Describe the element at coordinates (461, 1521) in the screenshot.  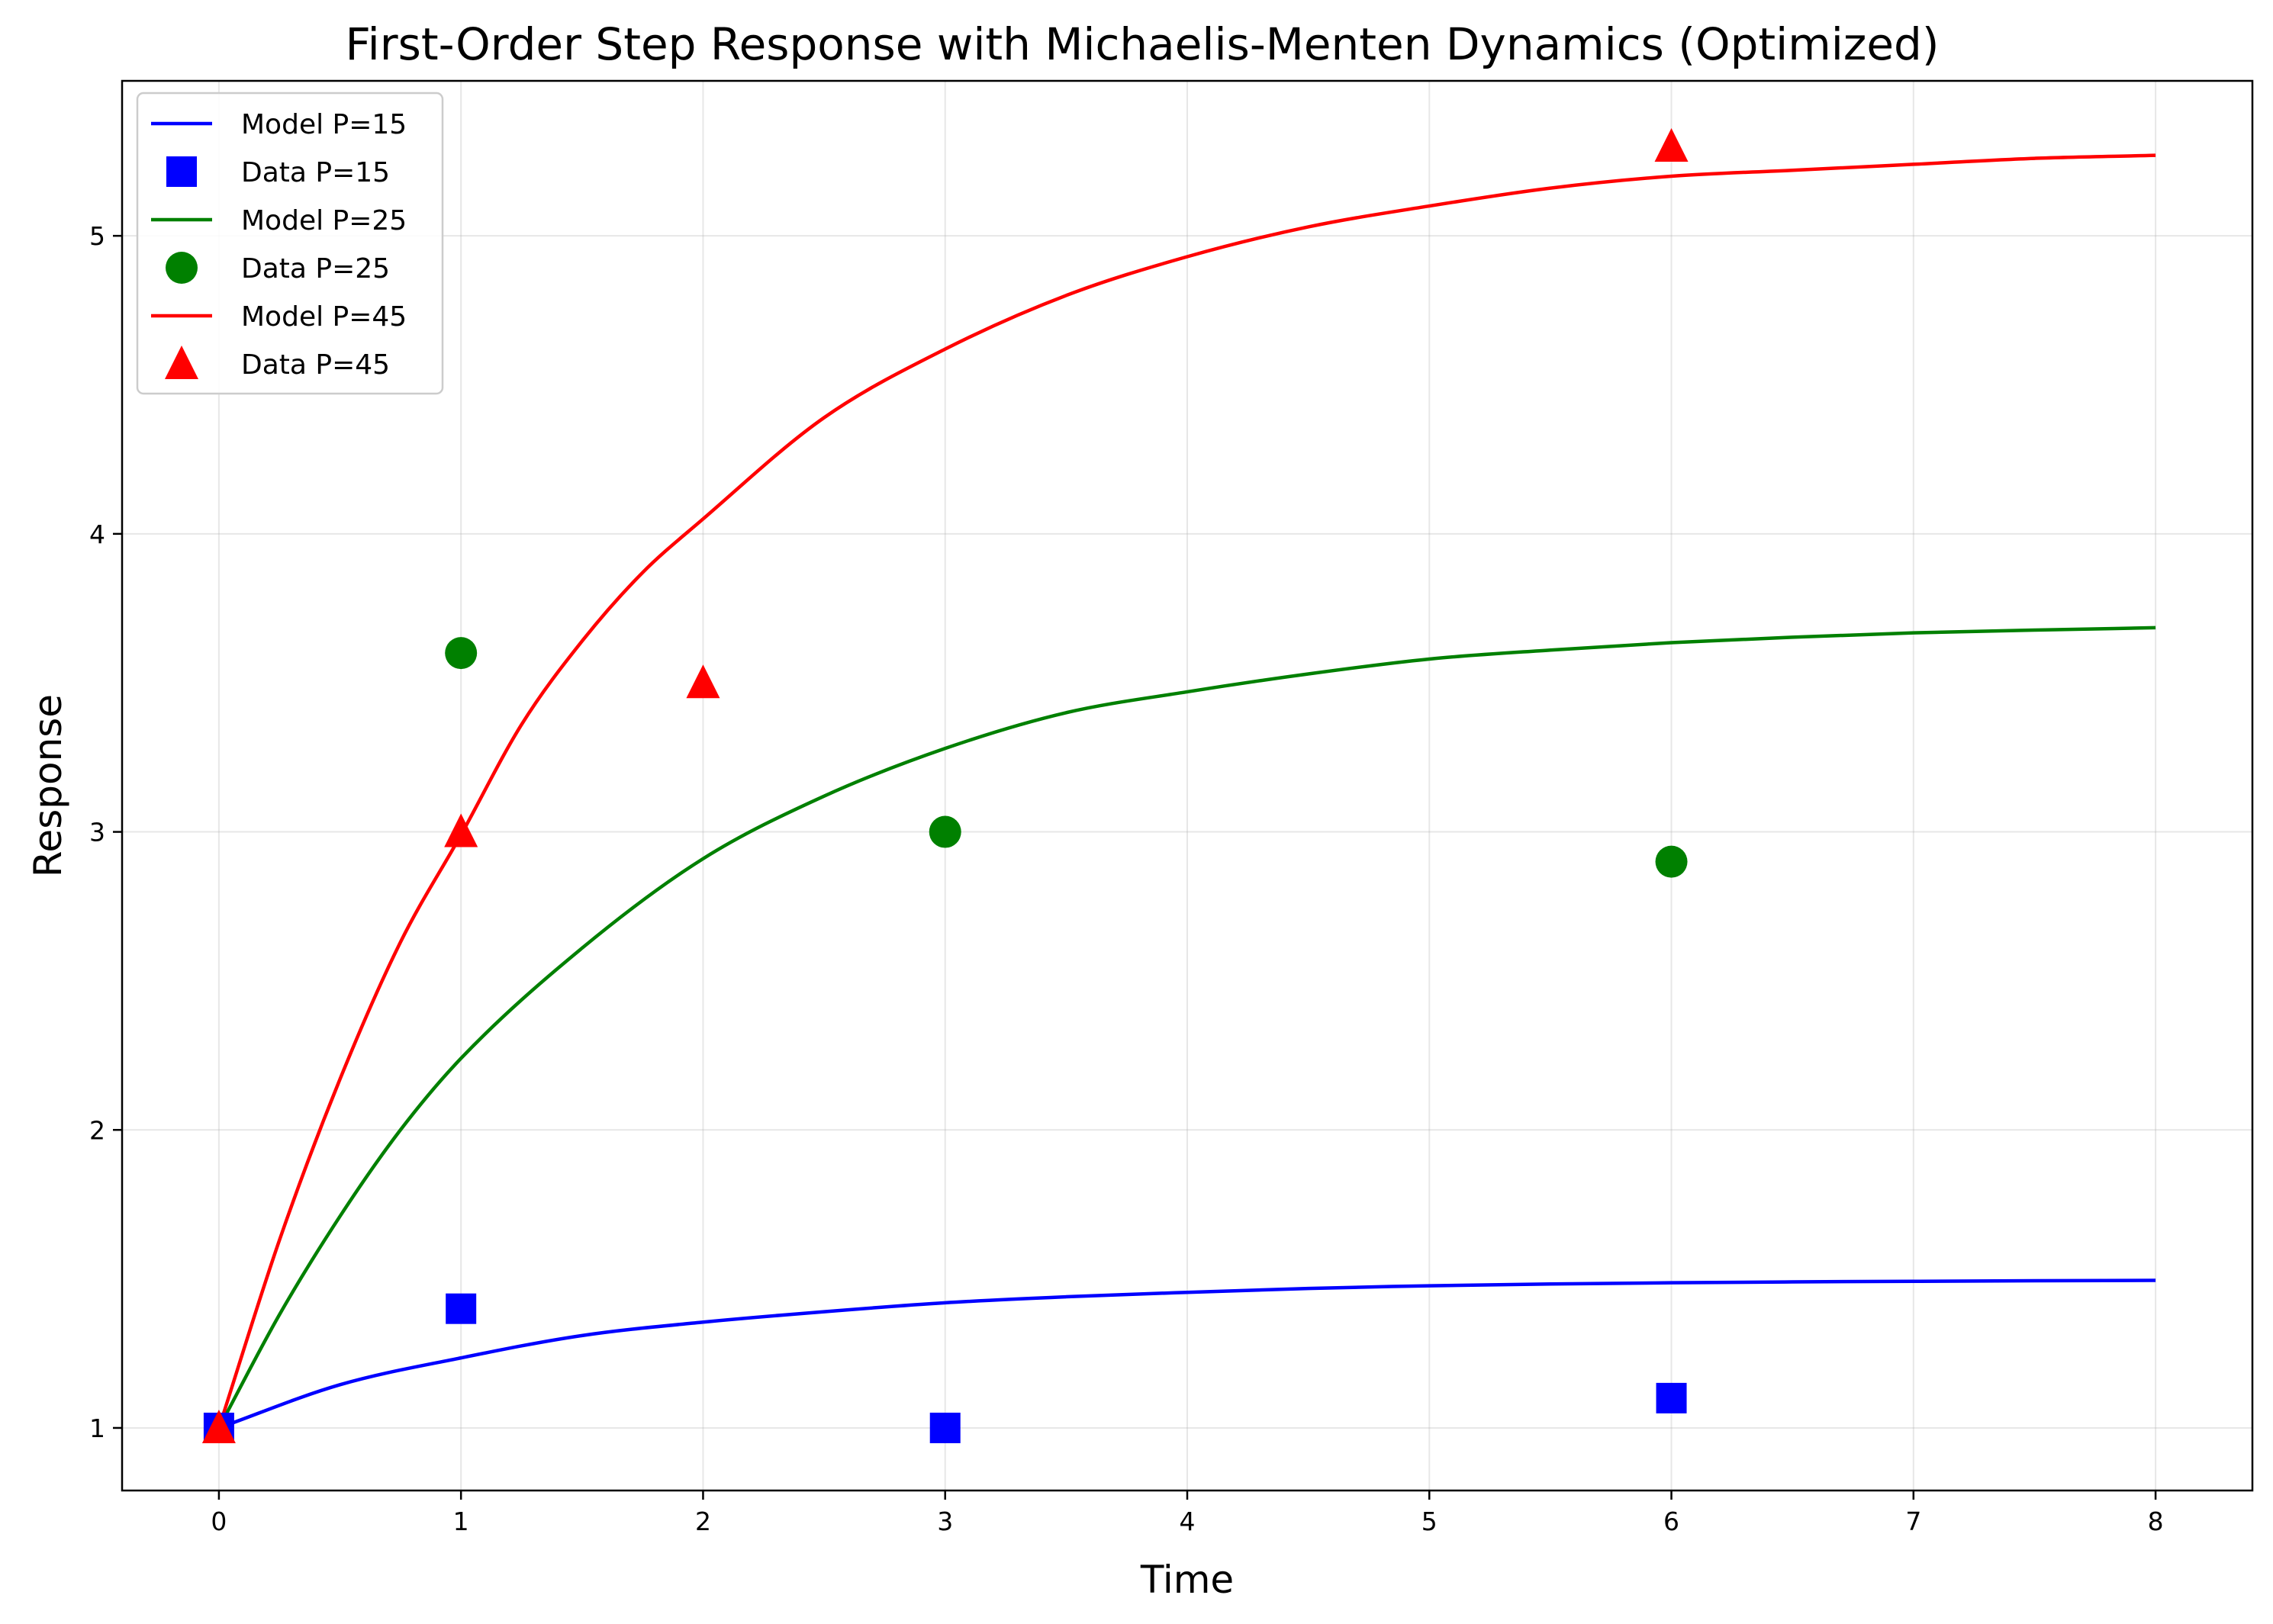
I see `x-tick-label: 1` at that location.